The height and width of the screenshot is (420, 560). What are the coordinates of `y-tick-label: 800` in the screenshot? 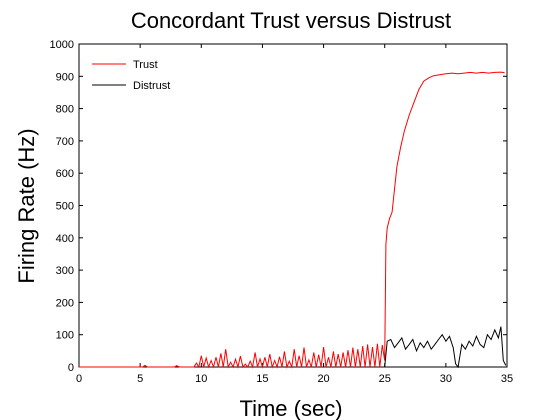 It's located at (65, 110).